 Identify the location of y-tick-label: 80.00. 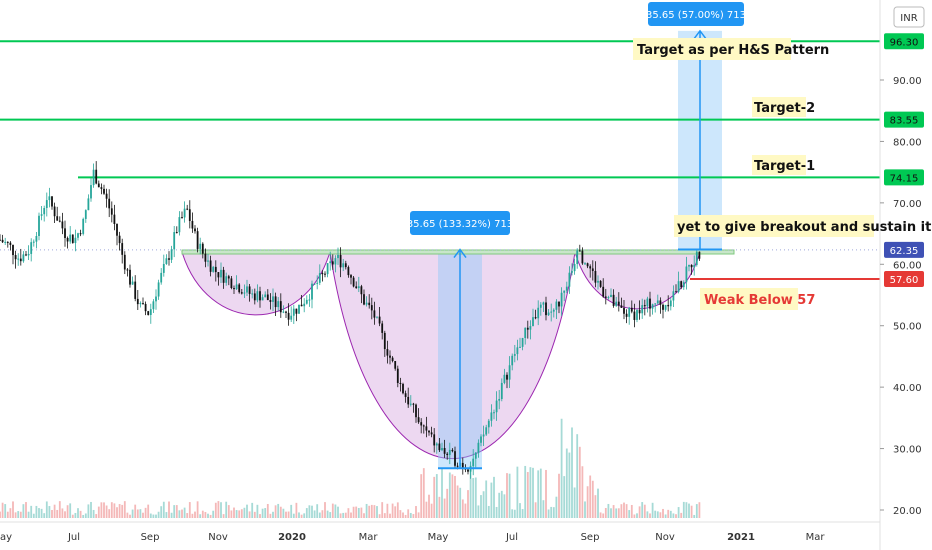
(907, 142).